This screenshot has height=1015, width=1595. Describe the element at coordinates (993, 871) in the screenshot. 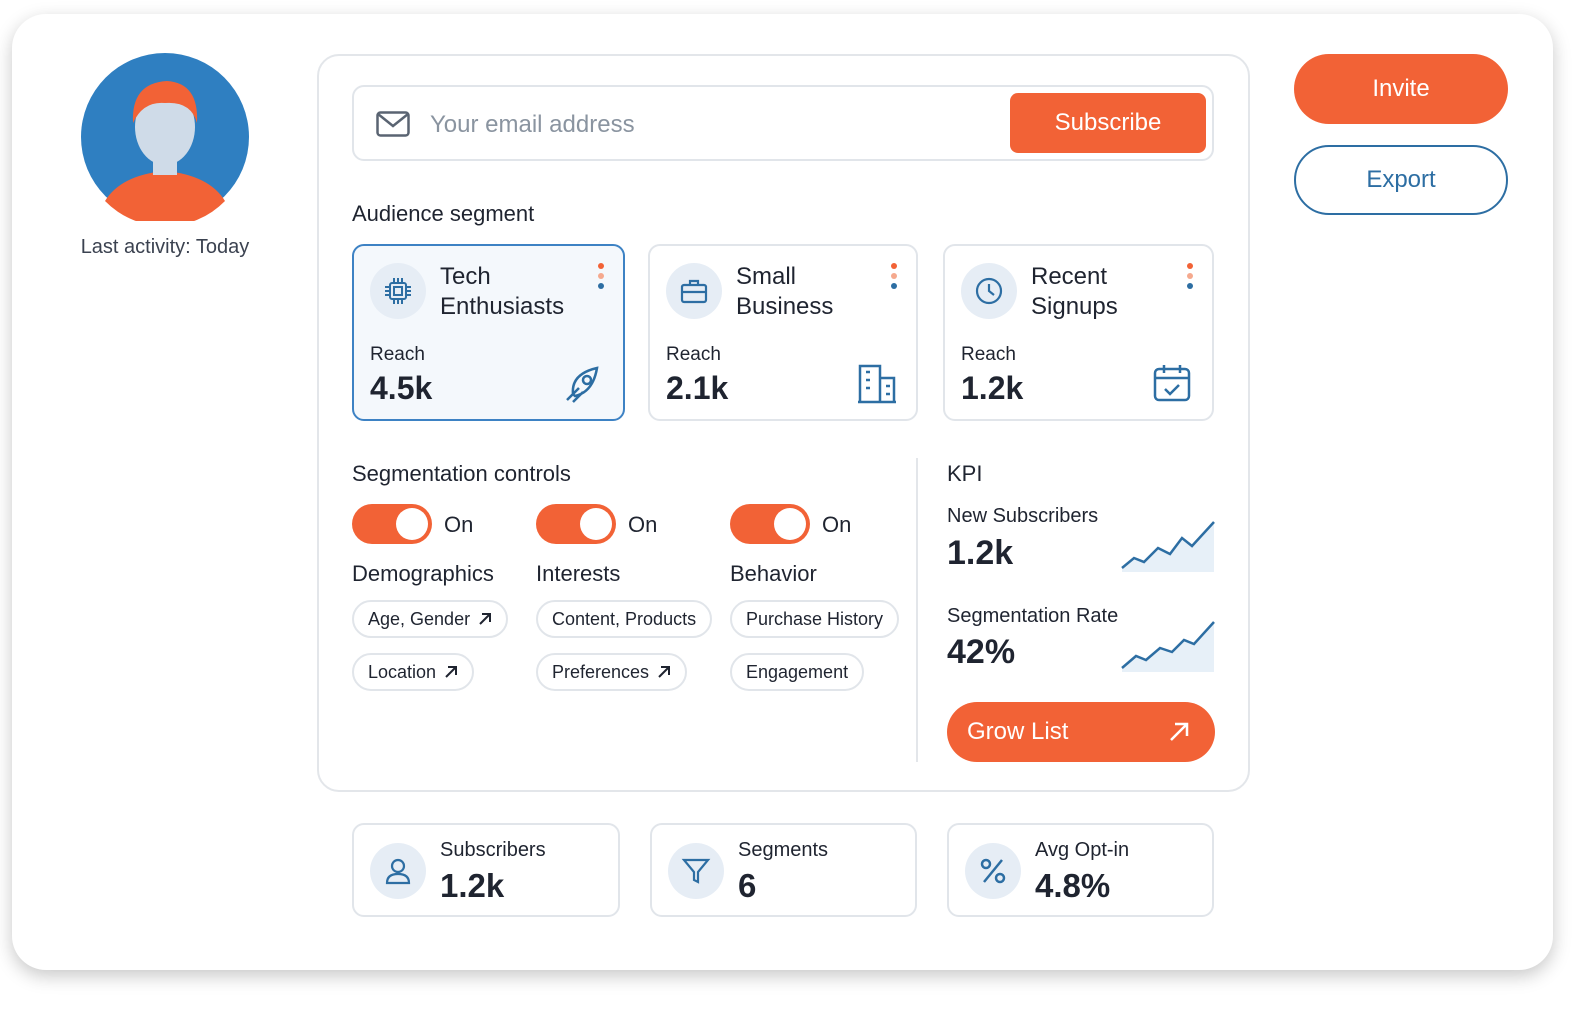

I see `percent-icon` at that location.